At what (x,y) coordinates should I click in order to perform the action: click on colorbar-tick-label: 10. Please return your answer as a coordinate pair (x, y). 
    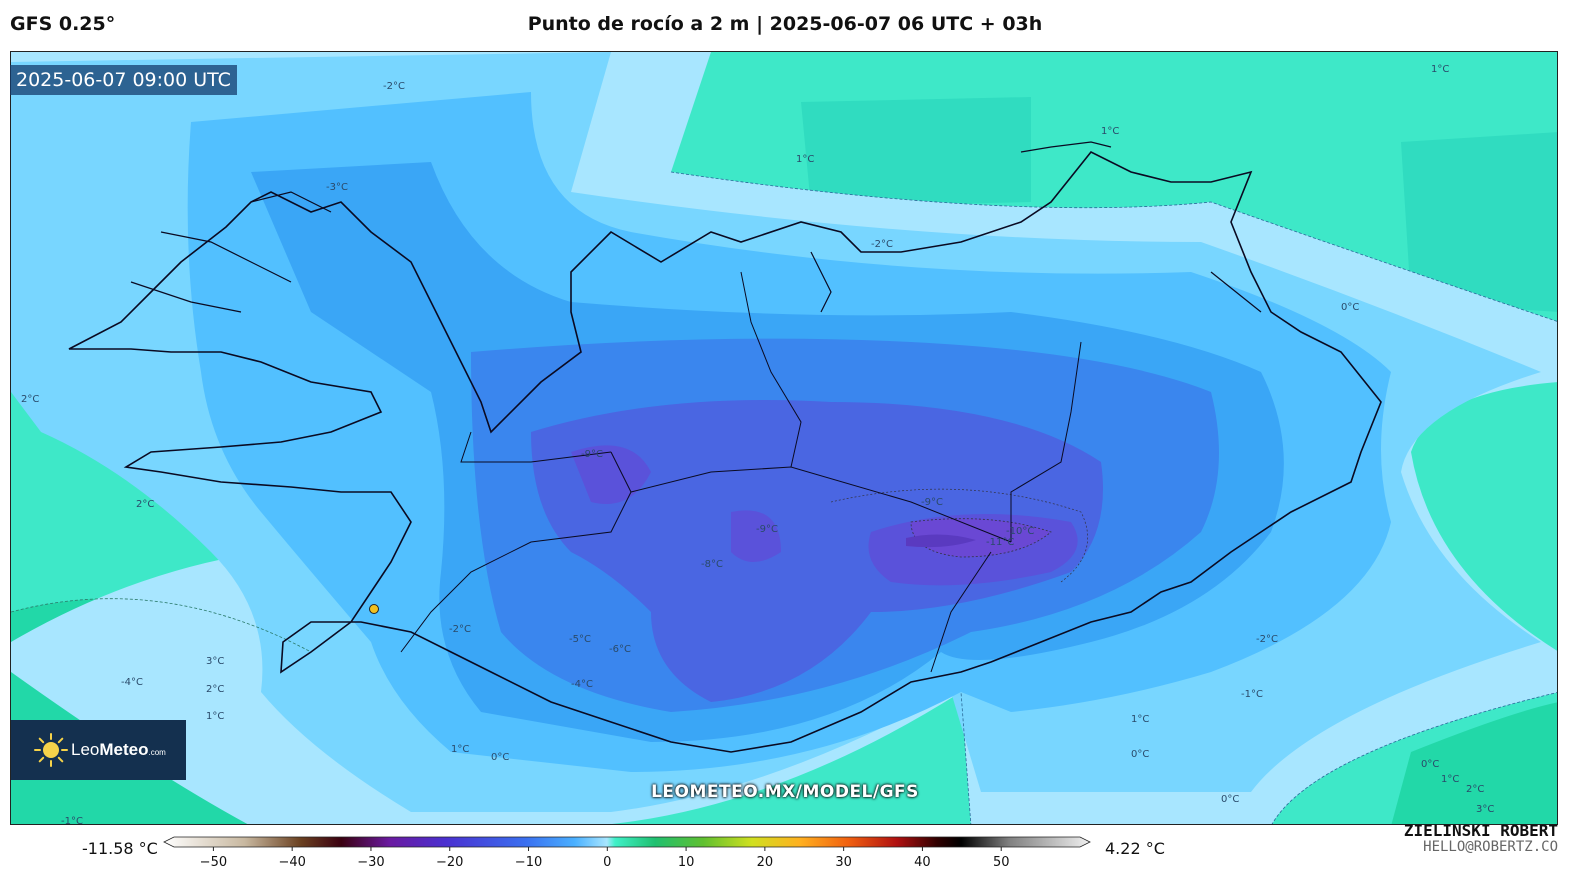
    Looking at the image, I should click on (686, 862).